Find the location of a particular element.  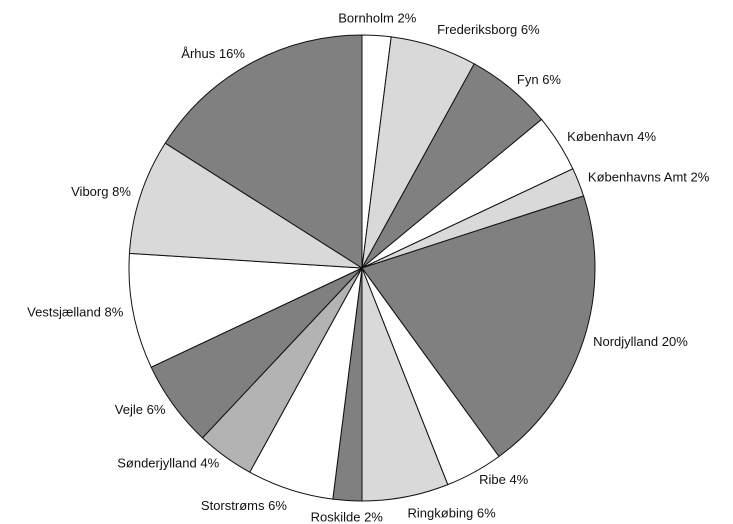

slice-name: Vejle is located at coordinates (129, 409).